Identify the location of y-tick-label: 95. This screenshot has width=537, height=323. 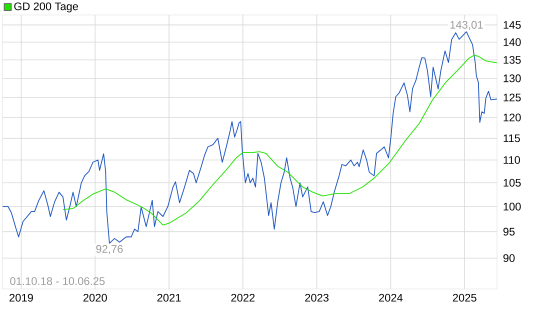
(509, 232).